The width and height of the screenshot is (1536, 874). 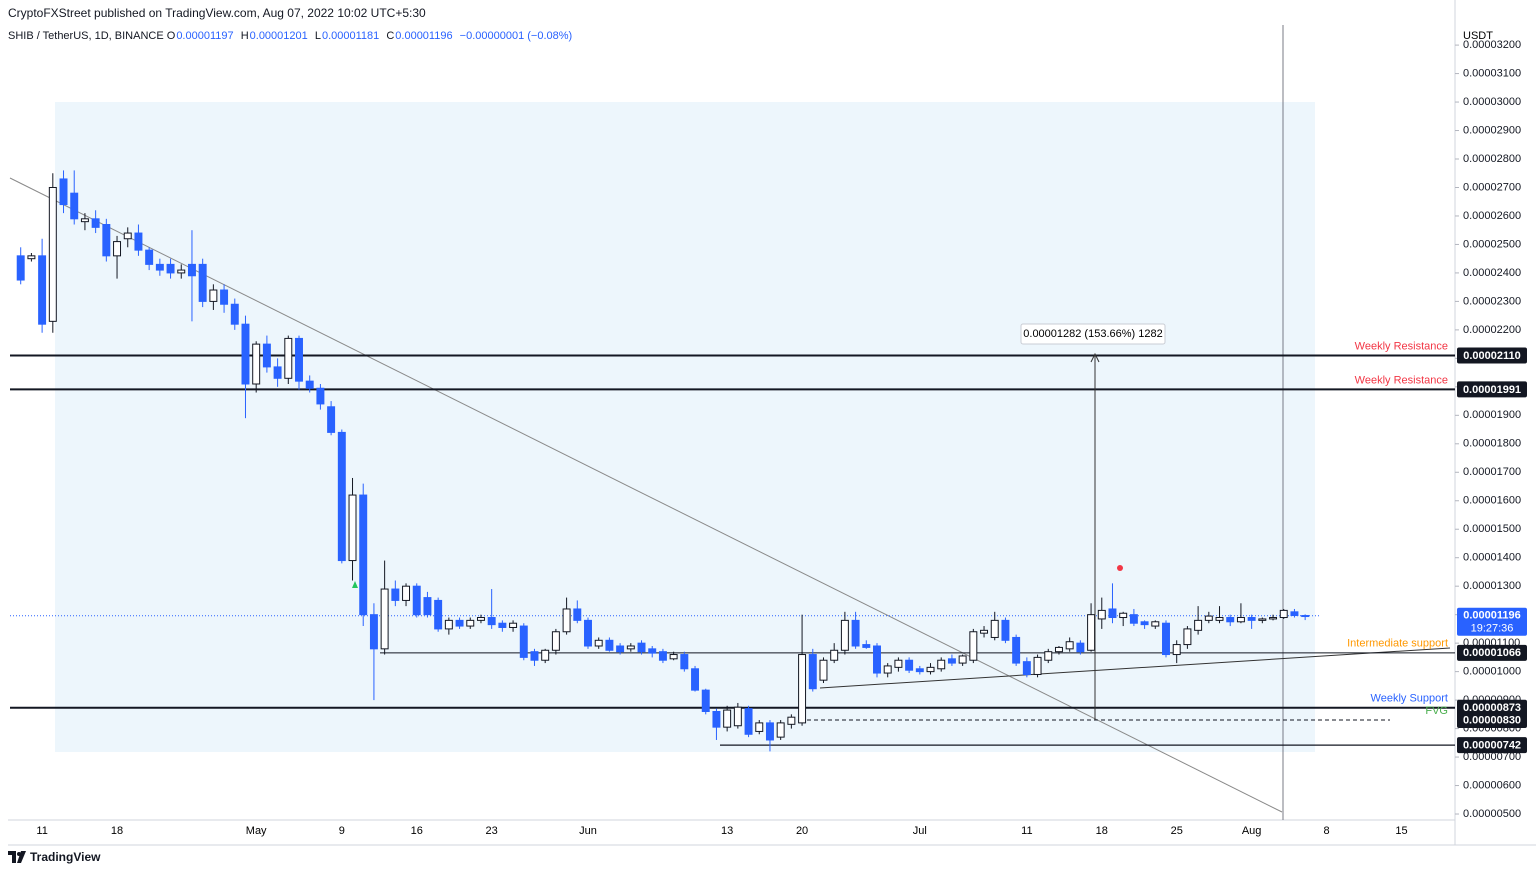 I want to click on ohlc-value: 0.00001201, so click(x=278, y=36).